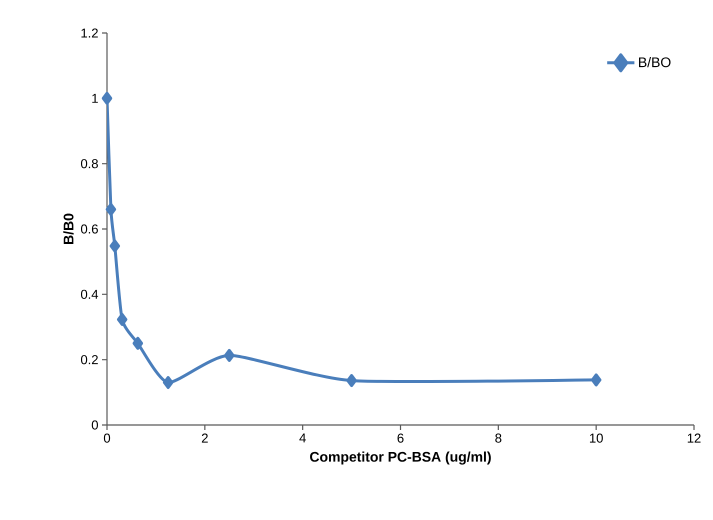 This screenshot has height=520, width=713. Describe the element at coordinates (401, 438) in the screenshot. I see `x-tick-label: 6` at that location.